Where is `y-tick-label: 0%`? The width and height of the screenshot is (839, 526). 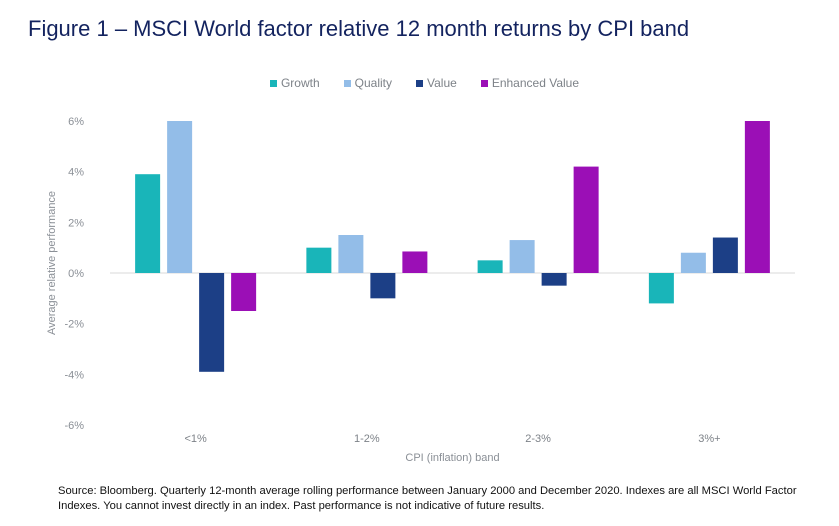
y-tick-label: 0% is located at coordinates (76, 274).